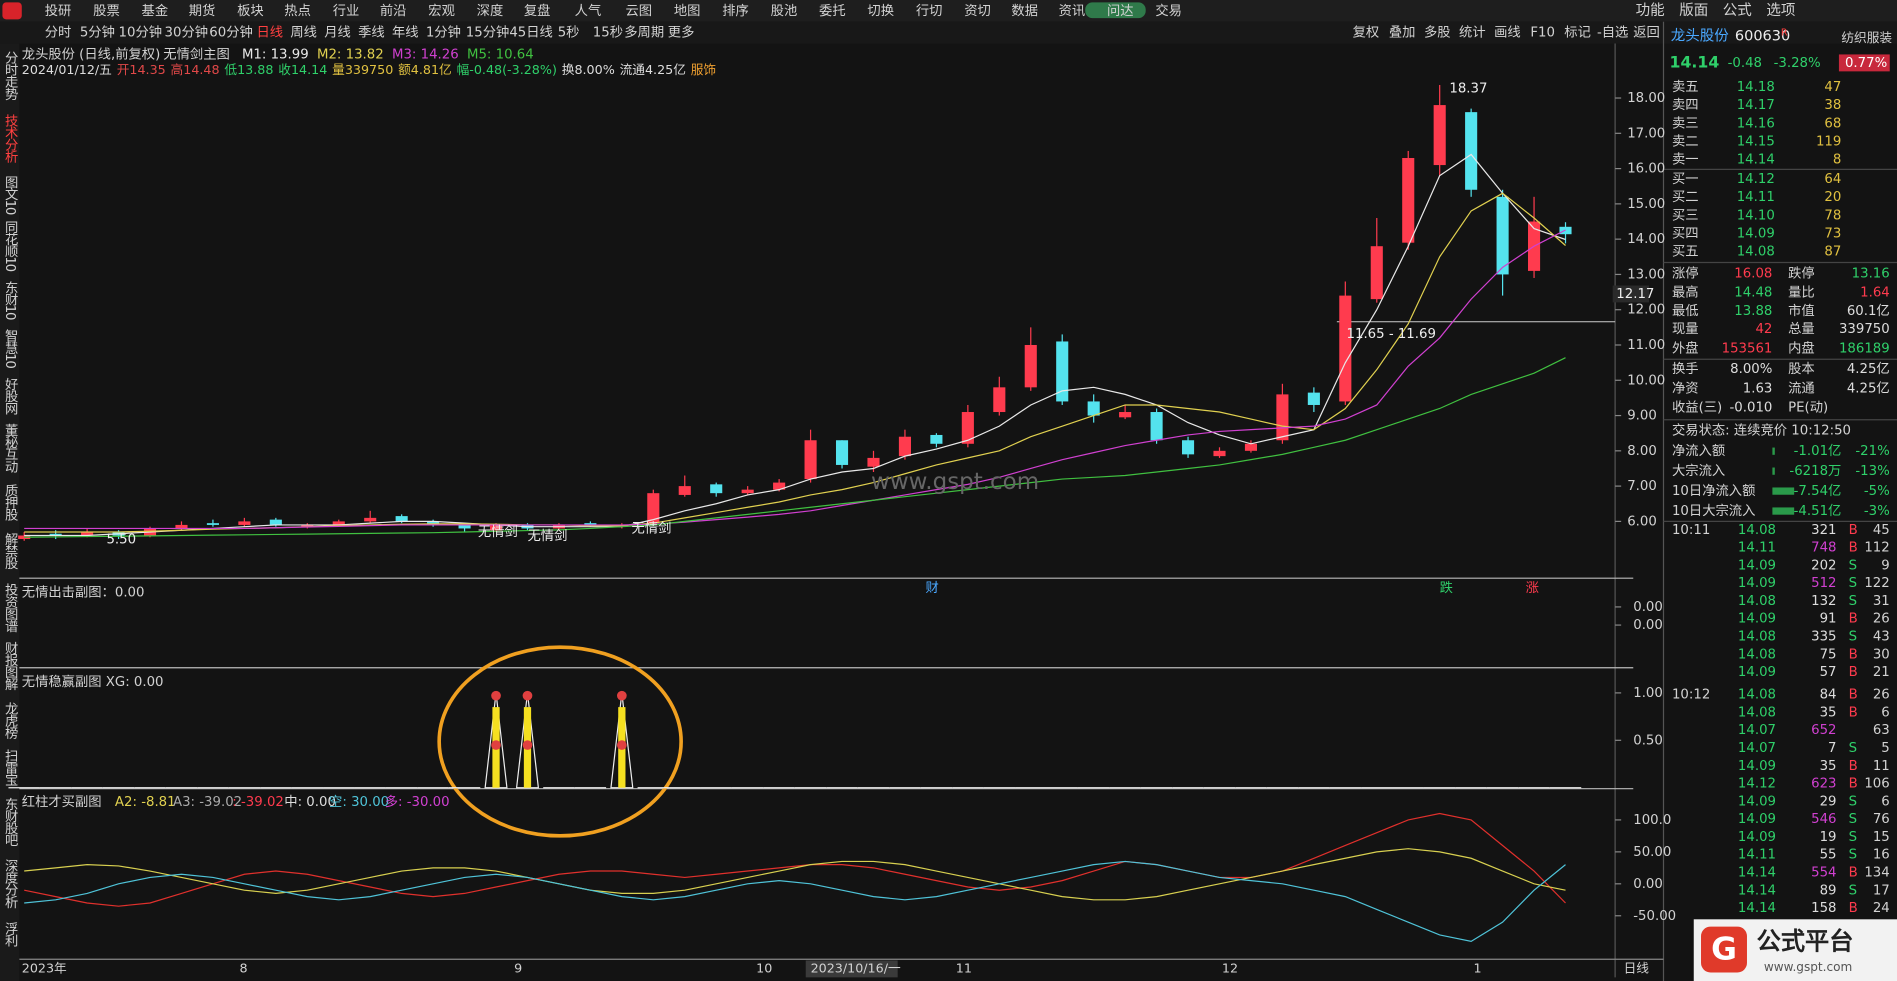 The height and width of the screenshot is (981, 1897). I want to click on chart-title: 龙头股份 (日线,前复权), so click(91, 53).